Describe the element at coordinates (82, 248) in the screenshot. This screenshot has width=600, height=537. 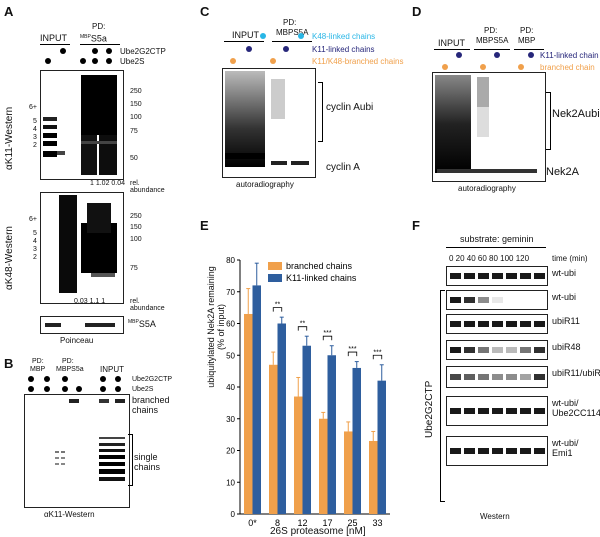
I see `blot-a-k48` at that location.